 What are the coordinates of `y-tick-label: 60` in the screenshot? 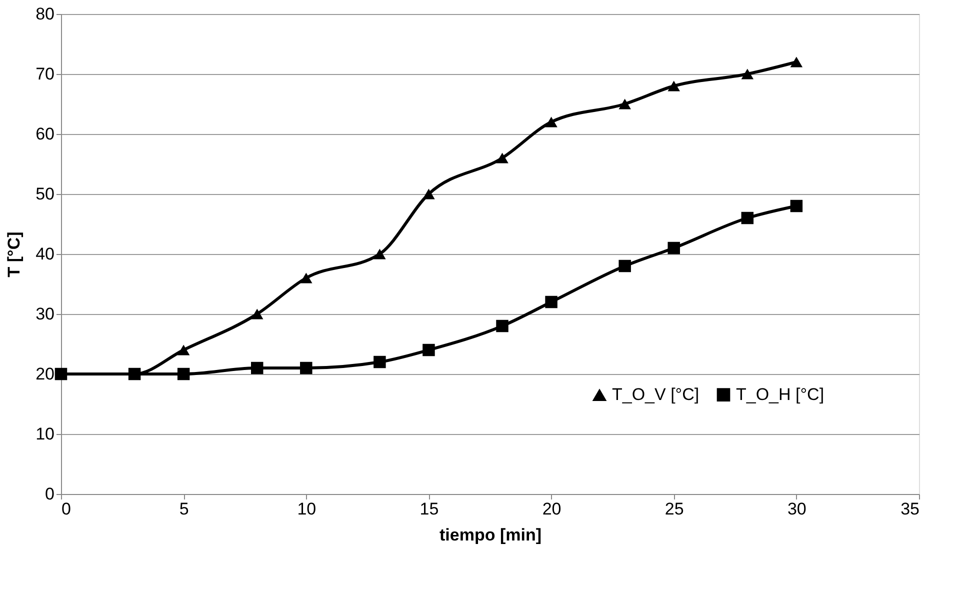 It's located at (45, 134).